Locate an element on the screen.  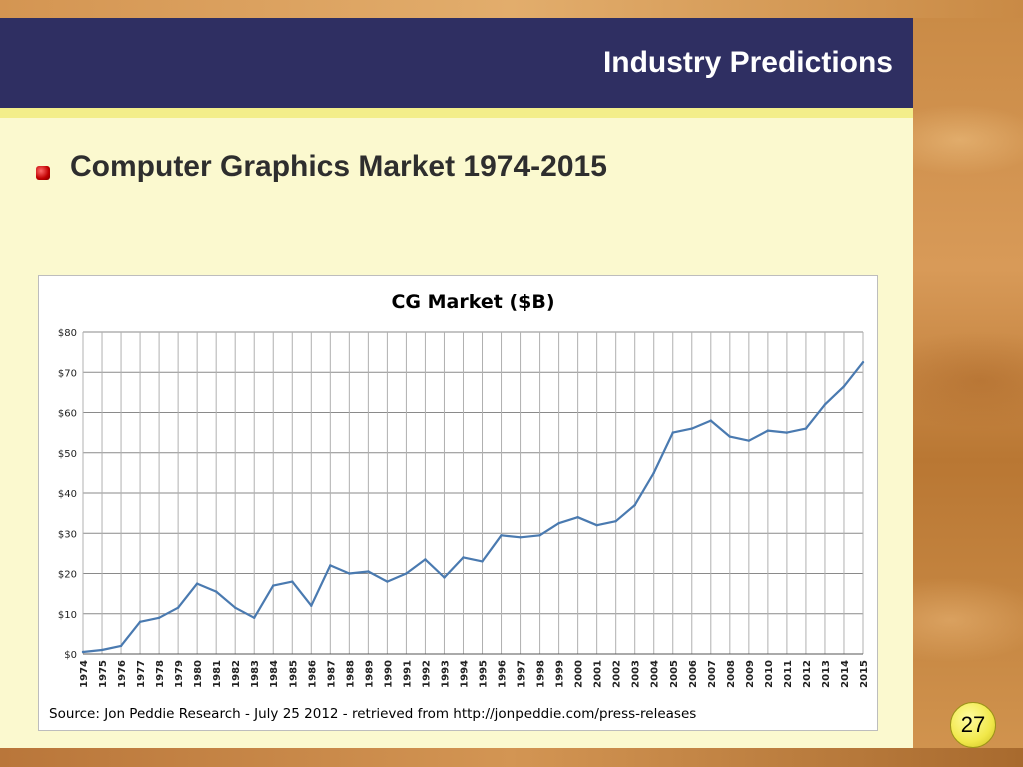
x-tick-label: 1976 is located at coordinates (122, 674).